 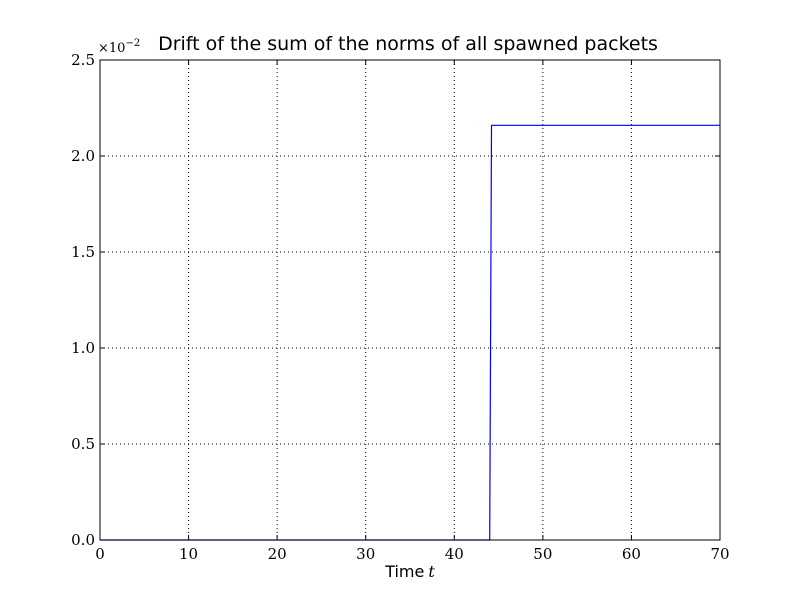 I want to click on x-axis-label: Time t, so click(x=409, y=571).